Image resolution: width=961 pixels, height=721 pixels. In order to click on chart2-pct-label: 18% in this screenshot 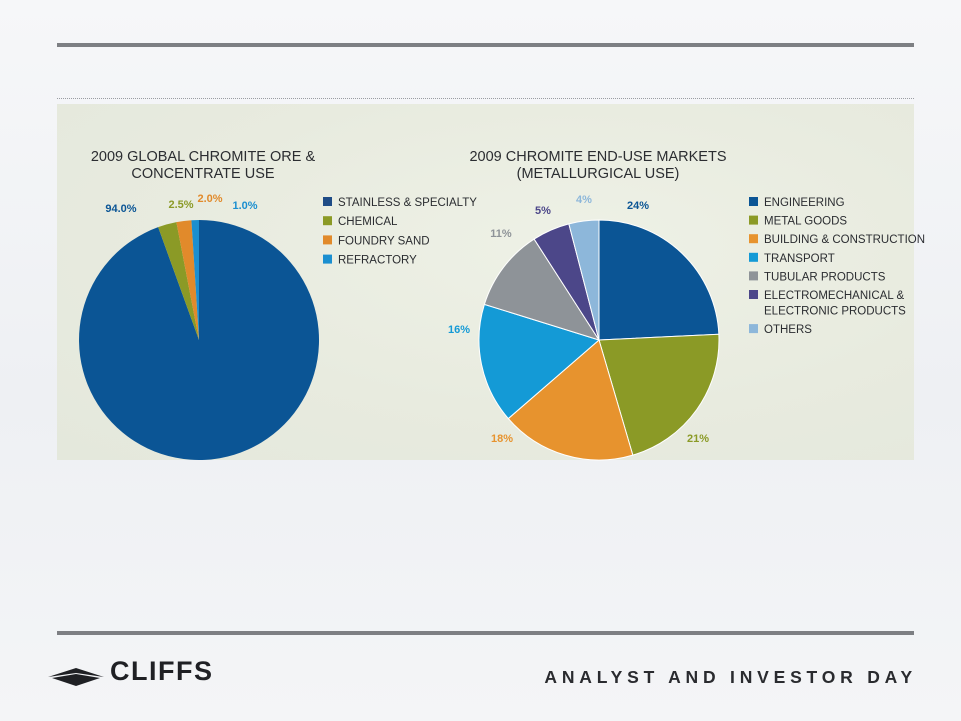, I will do `click(502, 439)`.